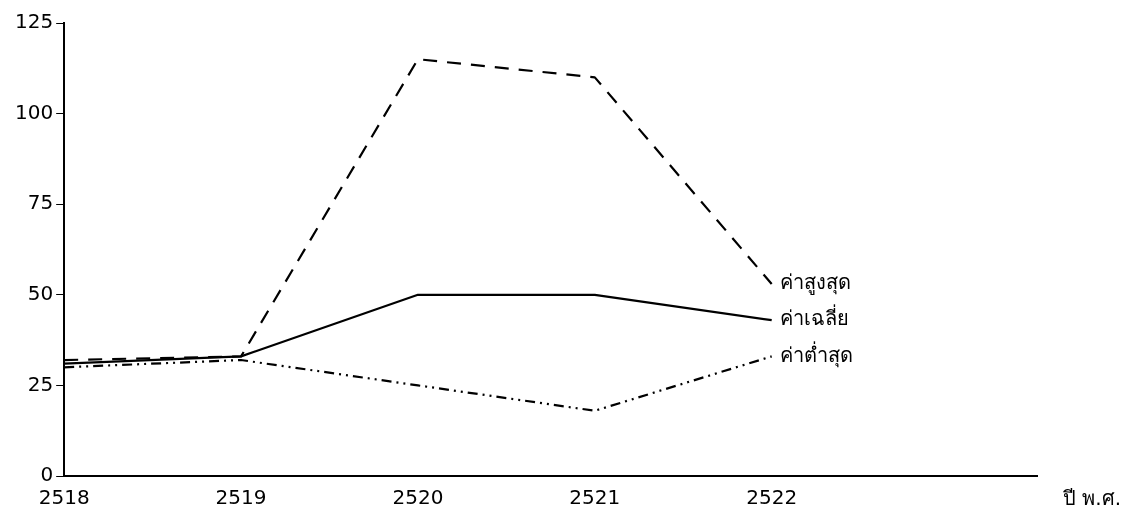 The image size is (1135, 522). Describe the element at coordinates (815, 283) in the screenshot. I see `series-label: ค่าสูงสุด` at that location.